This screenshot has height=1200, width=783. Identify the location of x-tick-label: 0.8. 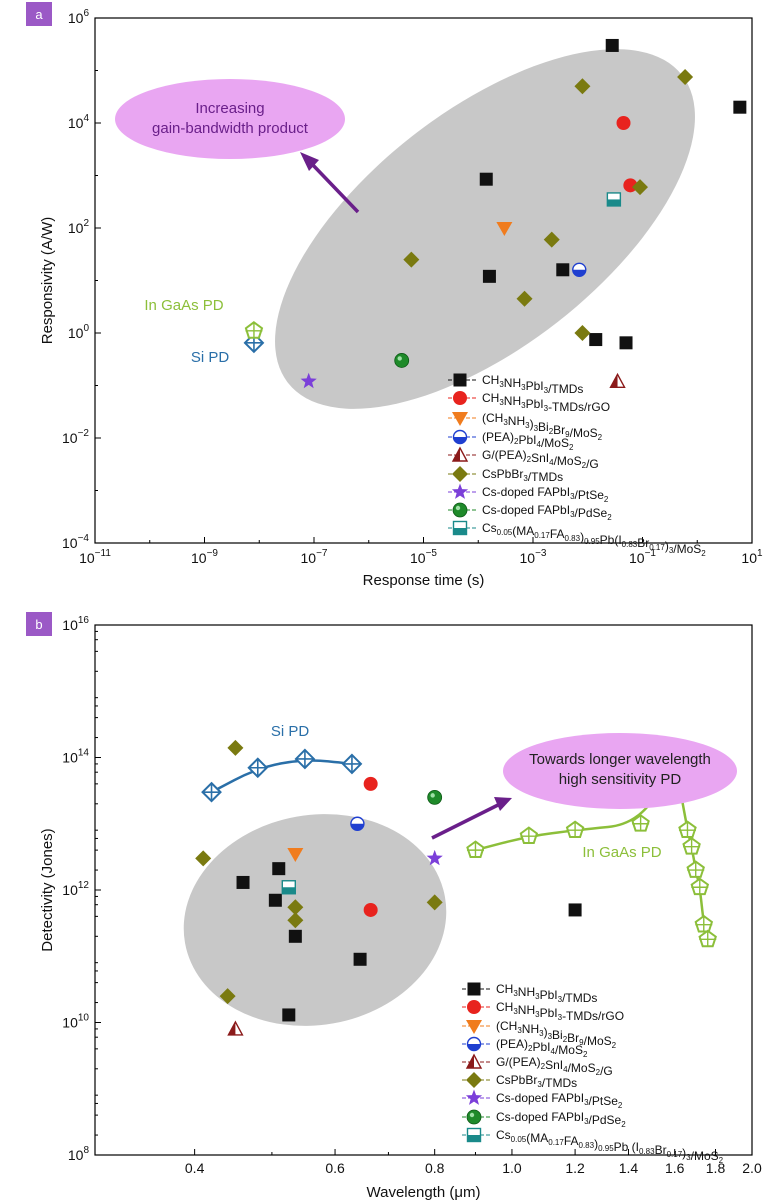
(435, 1168).